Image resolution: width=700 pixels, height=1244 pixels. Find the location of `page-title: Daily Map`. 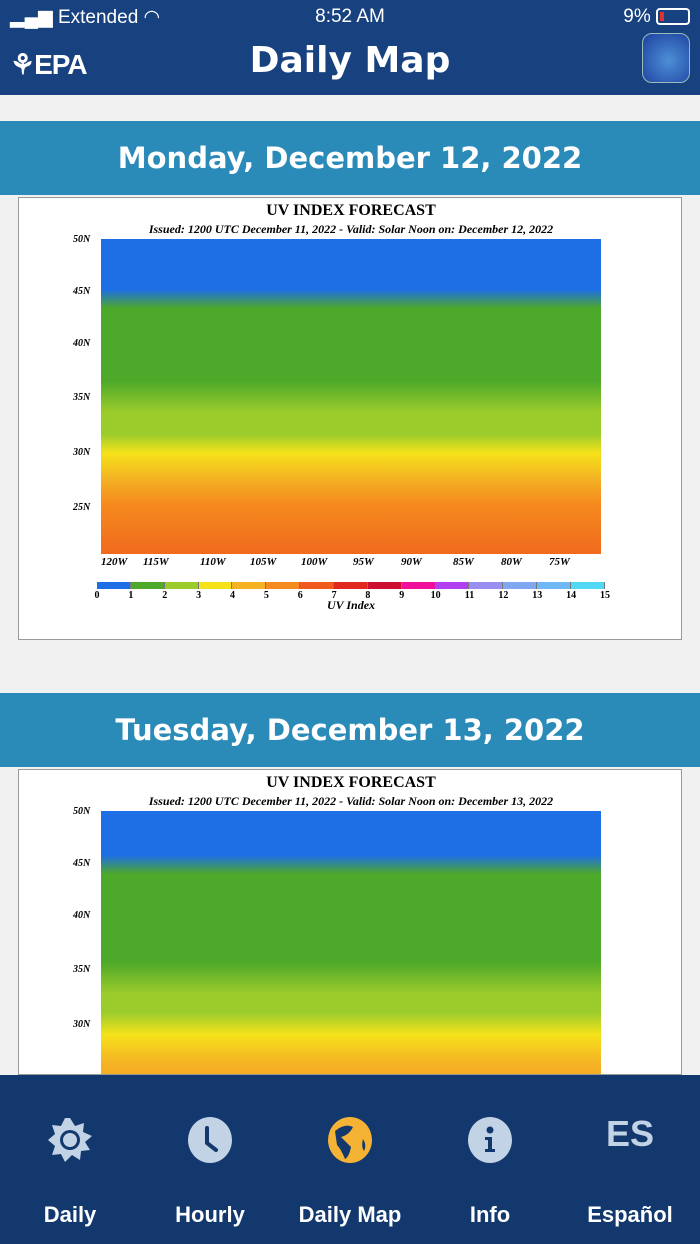

page-title: Daily Map is located at coordinates (350, 60).